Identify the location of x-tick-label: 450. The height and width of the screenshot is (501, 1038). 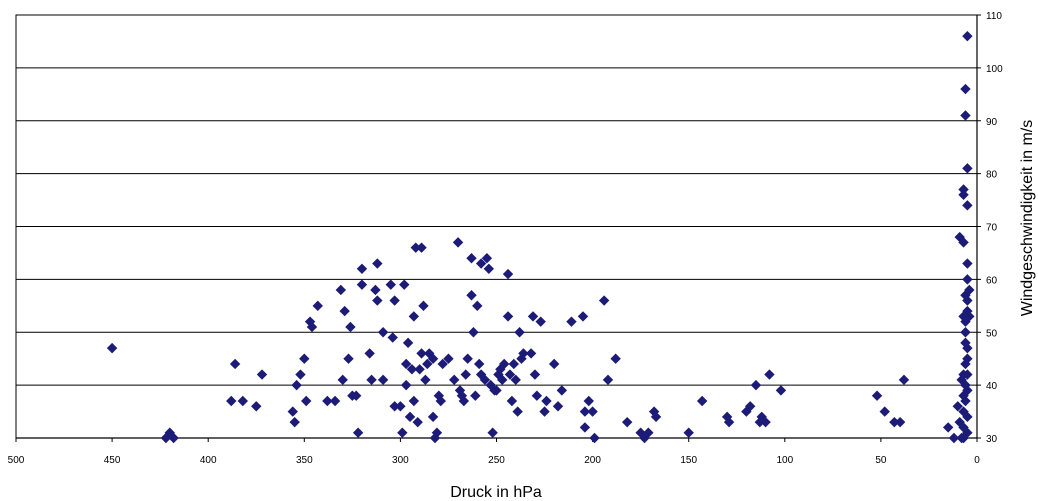
(112, 460).